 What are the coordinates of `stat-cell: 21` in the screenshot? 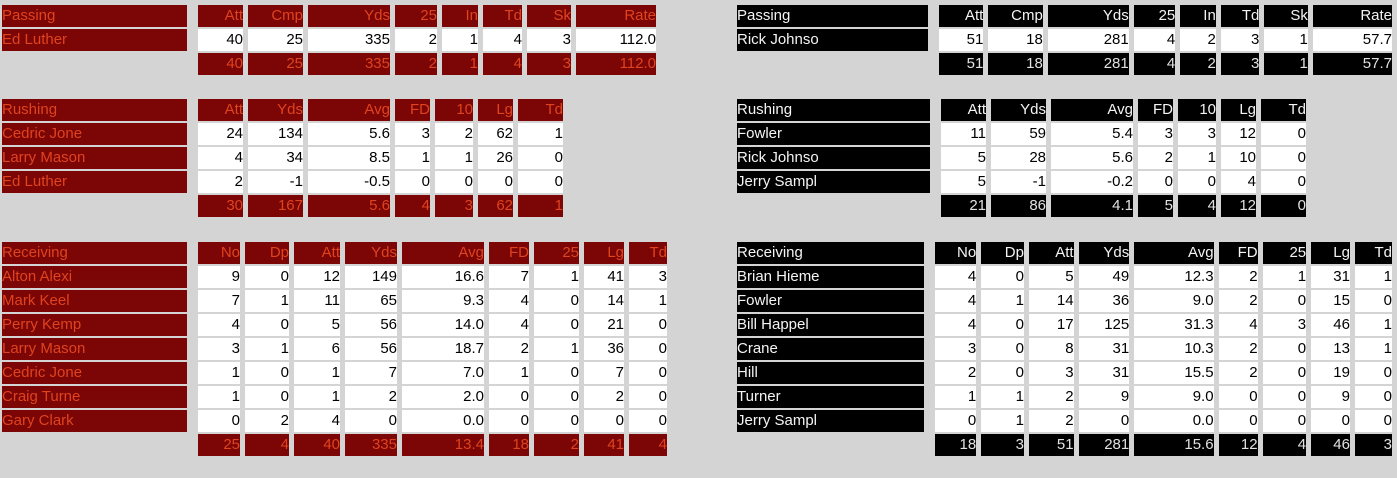 It's located at (604, 325).